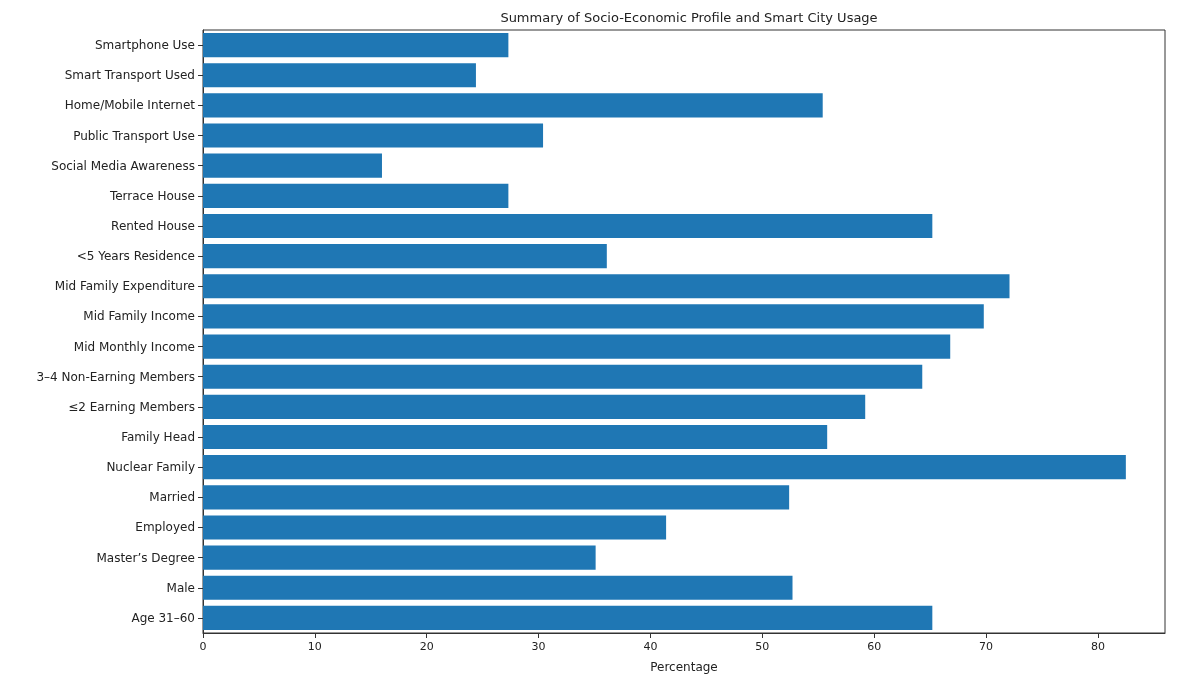 The height and width of the screenshot is (682, 1179). I want to click on chart-title: Summary of Socio-Economic Profile and Smart City Usage, so click(689, 17).